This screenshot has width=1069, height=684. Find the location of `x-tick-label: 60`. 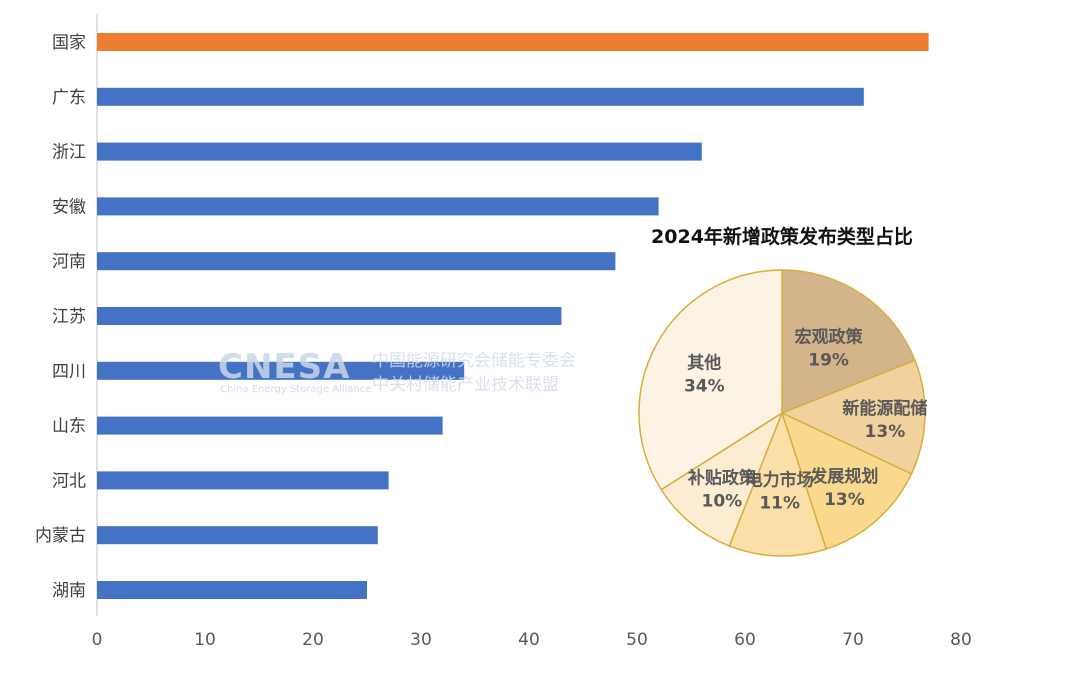

x-tick-label: 60 is located at coordinates (745, 640).